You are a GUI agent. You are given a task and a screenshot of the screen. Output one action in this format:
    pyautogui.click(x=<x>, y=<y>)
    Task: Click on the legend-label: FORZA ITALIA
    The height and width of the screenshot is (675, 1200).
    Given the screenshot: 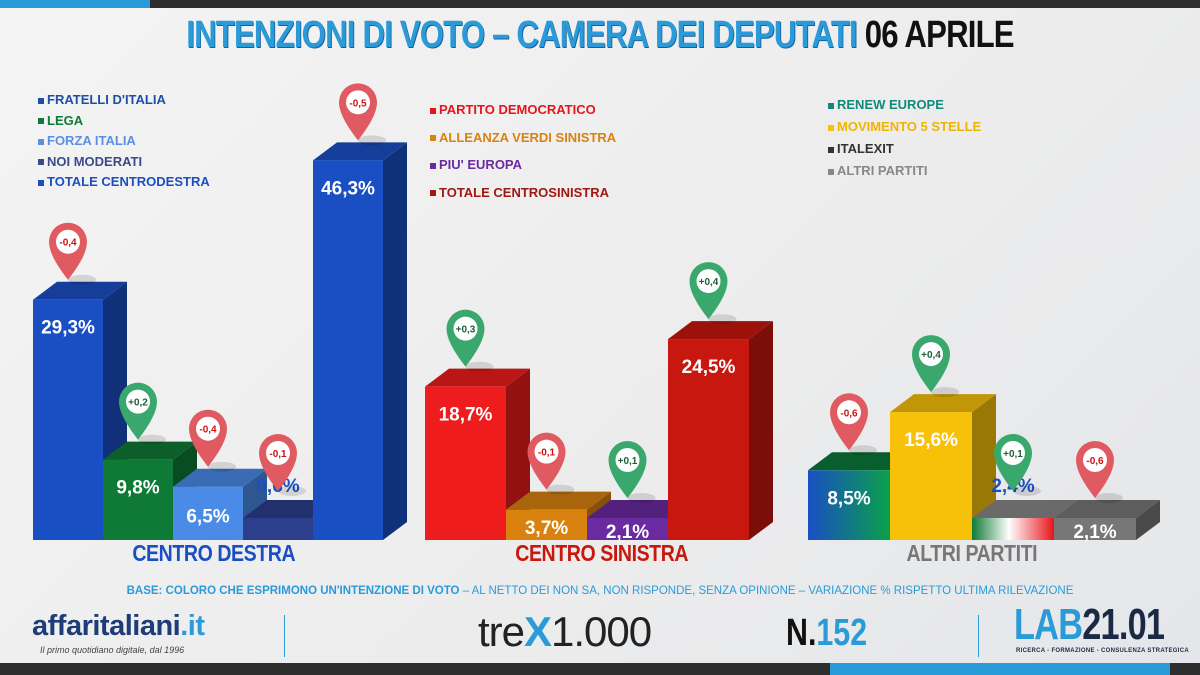 What is the action you would take?
    pyautogui.click(x=91, y=140)
    